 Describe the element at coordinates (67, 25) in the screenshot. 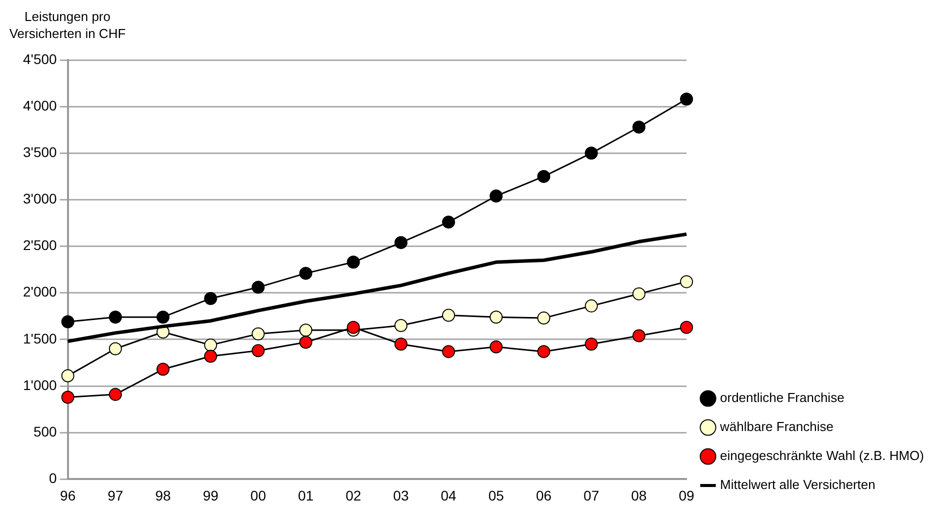

I see `y-axis-title: Leistungen pro Versicherten in CHF` at that location.